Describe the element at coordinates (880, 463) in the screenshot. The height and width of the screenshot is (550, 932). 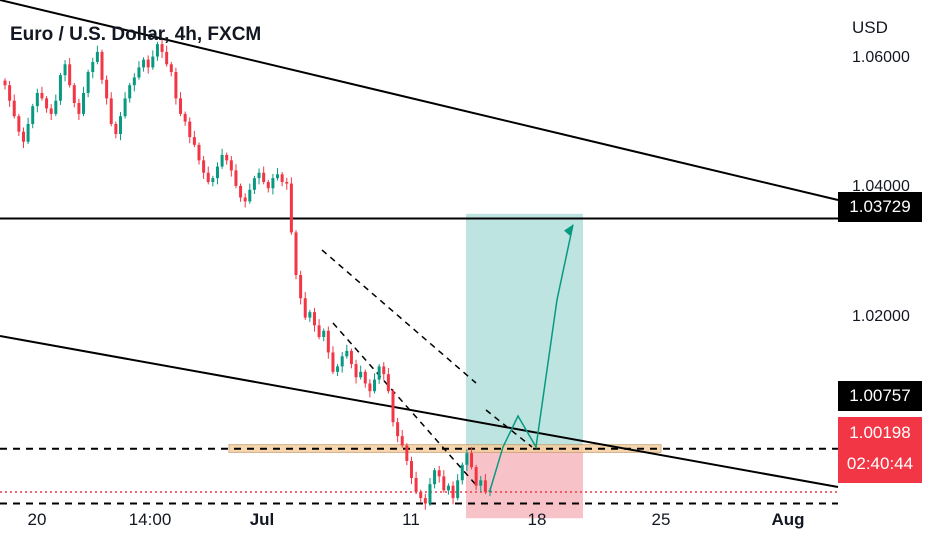
I see `bar-countdown: 02:40:44` at that location.